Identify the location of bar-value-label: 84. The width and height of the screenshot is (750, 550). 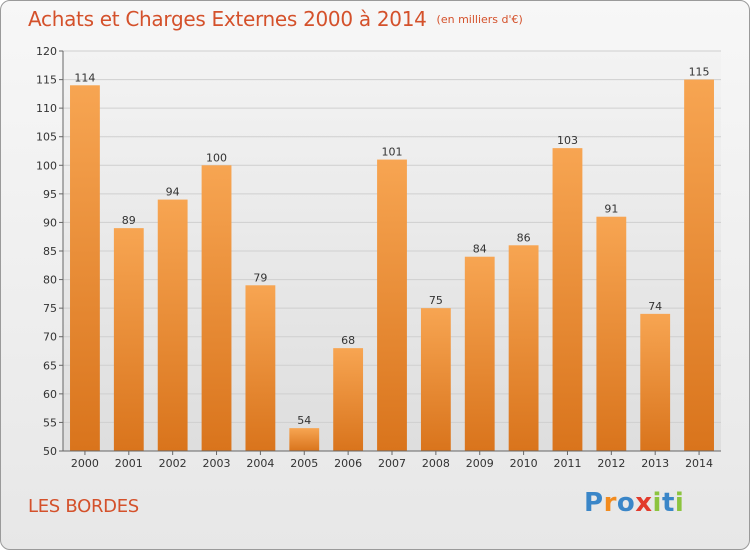
(480, 249).